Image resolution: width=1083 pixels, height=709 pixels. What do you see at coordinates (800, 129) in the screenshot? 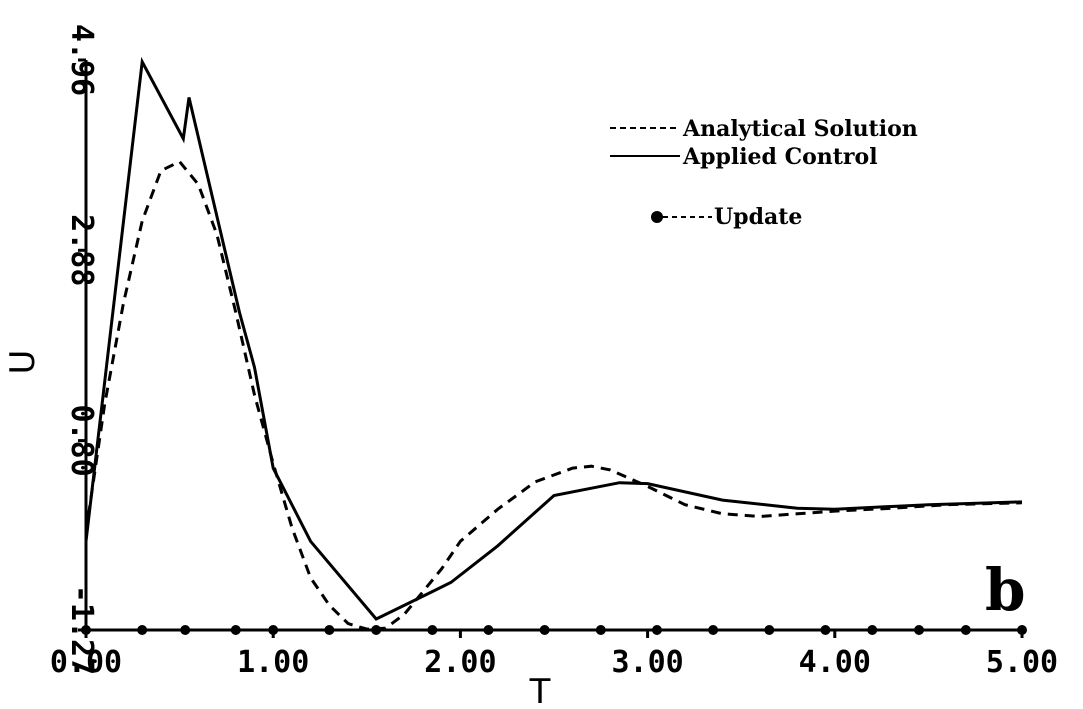
I see `legend-label-analytical: Analytical Solution` at bounding box center [800, 129].